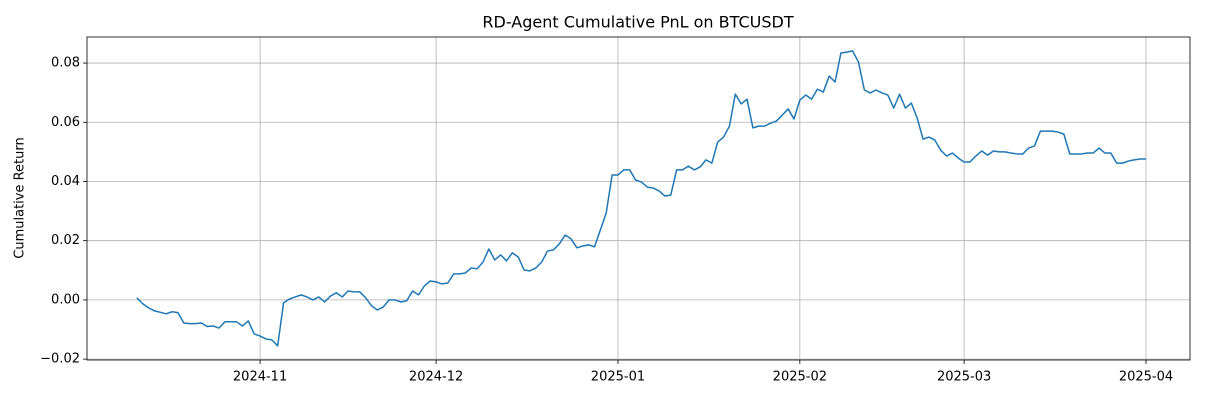 Image resolution: width=1206 pixels, height=400 pixels. I want to click on chart-title: RD-Agent Cumulative PnL on BTCUSDT, so click(637, 22).